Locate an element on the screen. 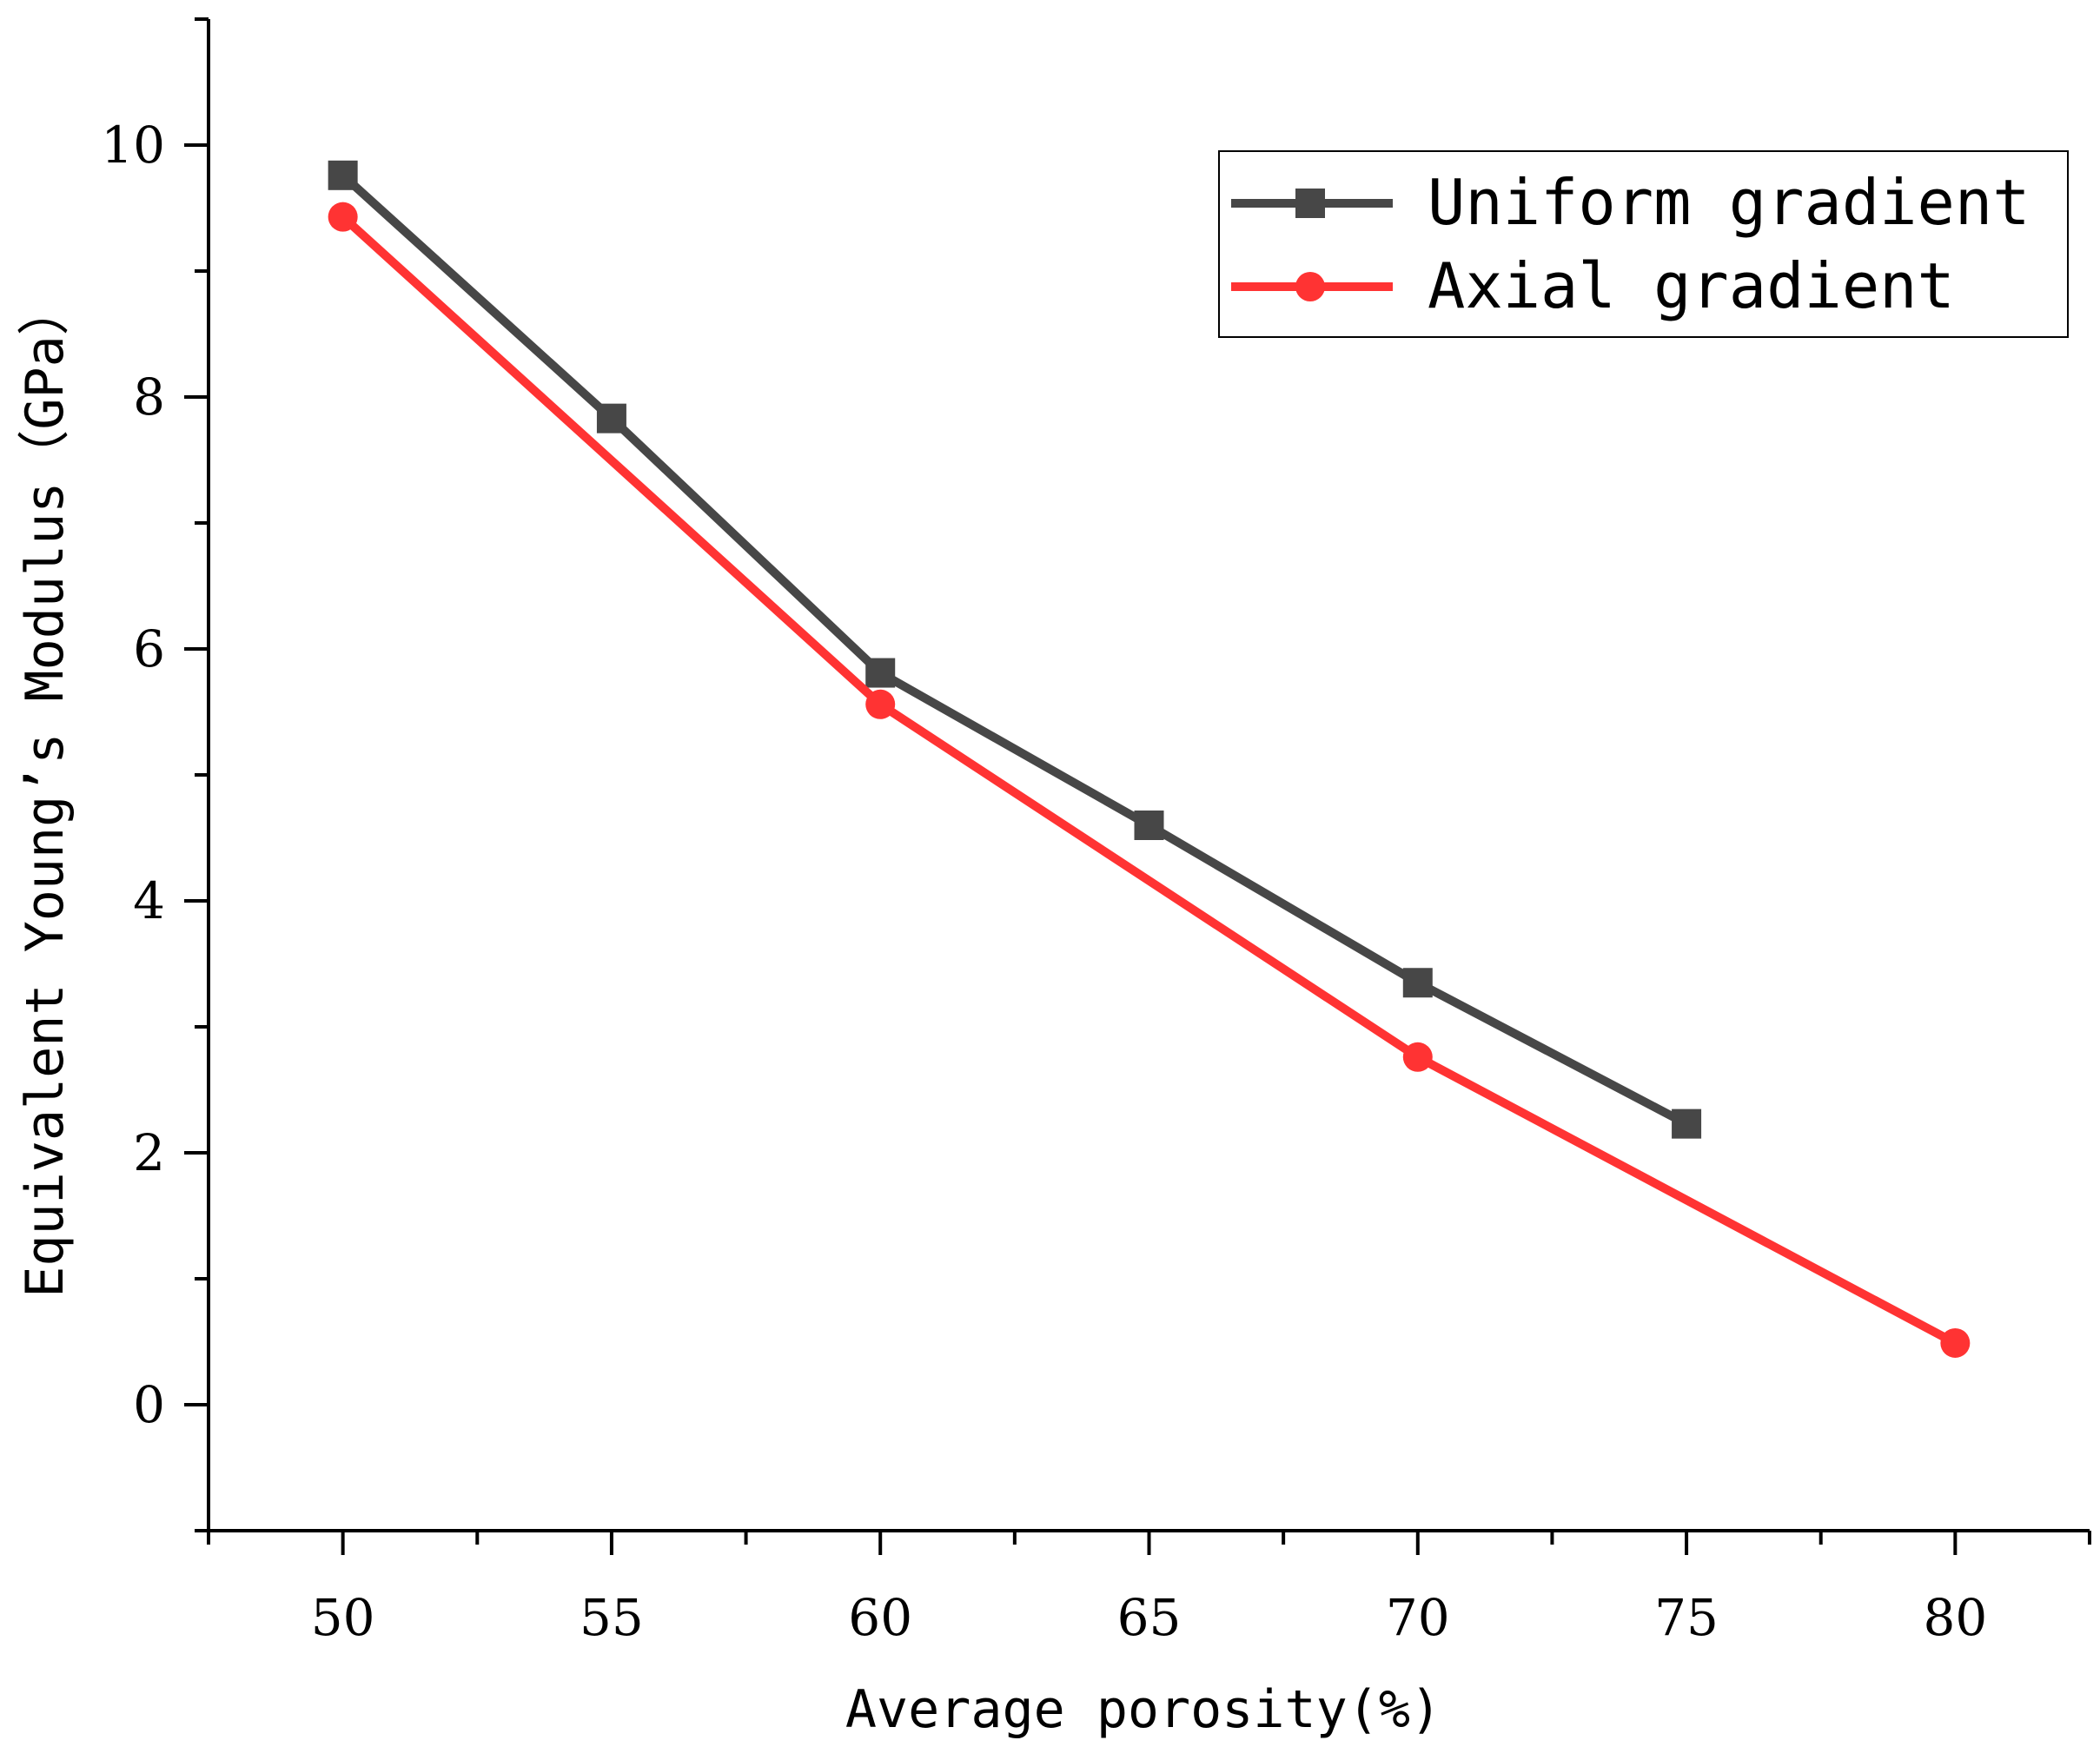 The image size is (2100, 1747). legend-marker-circle is located at coordinates (1310, 286).